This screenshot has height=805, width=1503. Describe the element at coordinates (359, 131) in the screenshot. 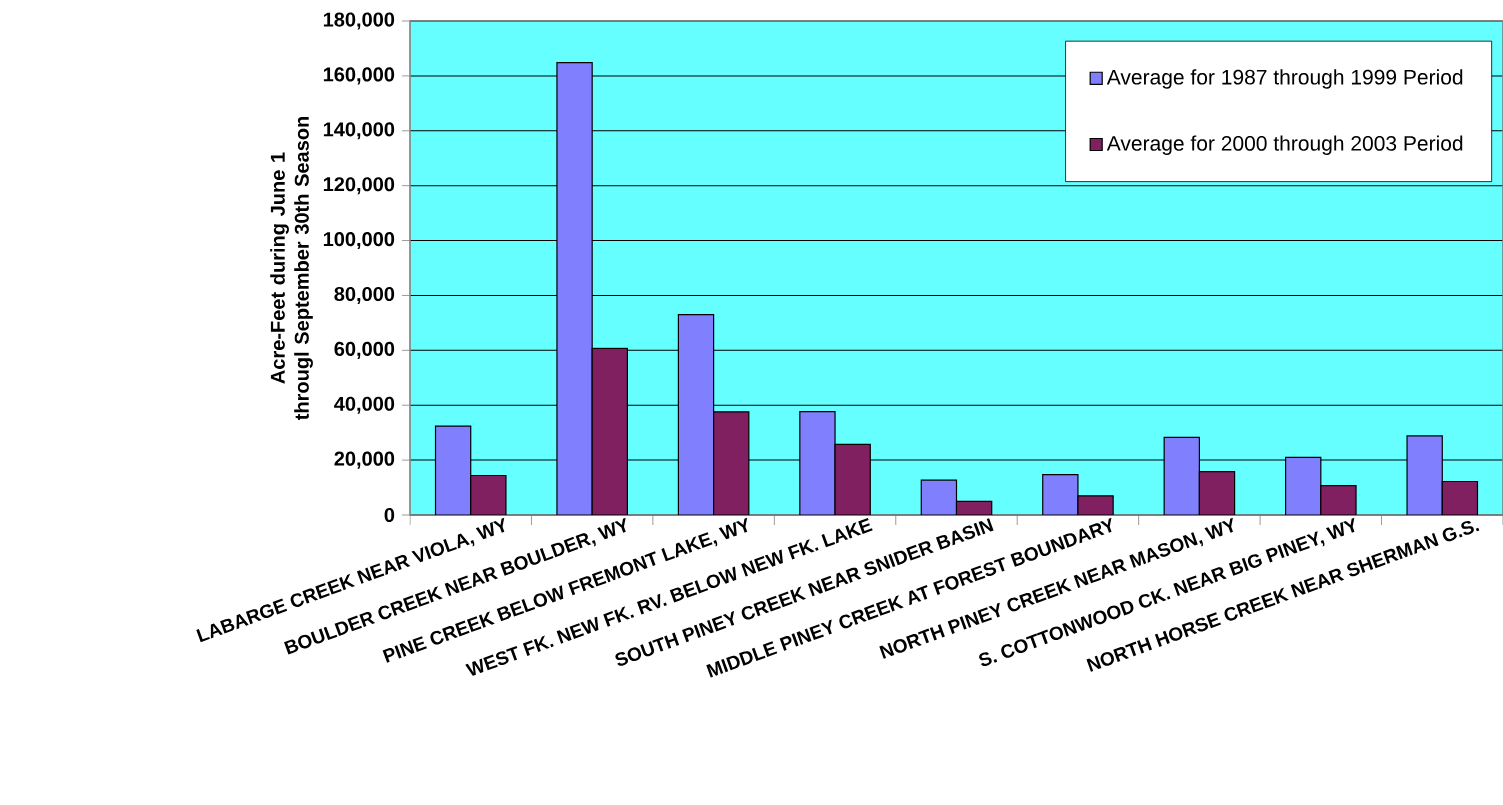

I see `y-tick-label: 140,000` at that location.